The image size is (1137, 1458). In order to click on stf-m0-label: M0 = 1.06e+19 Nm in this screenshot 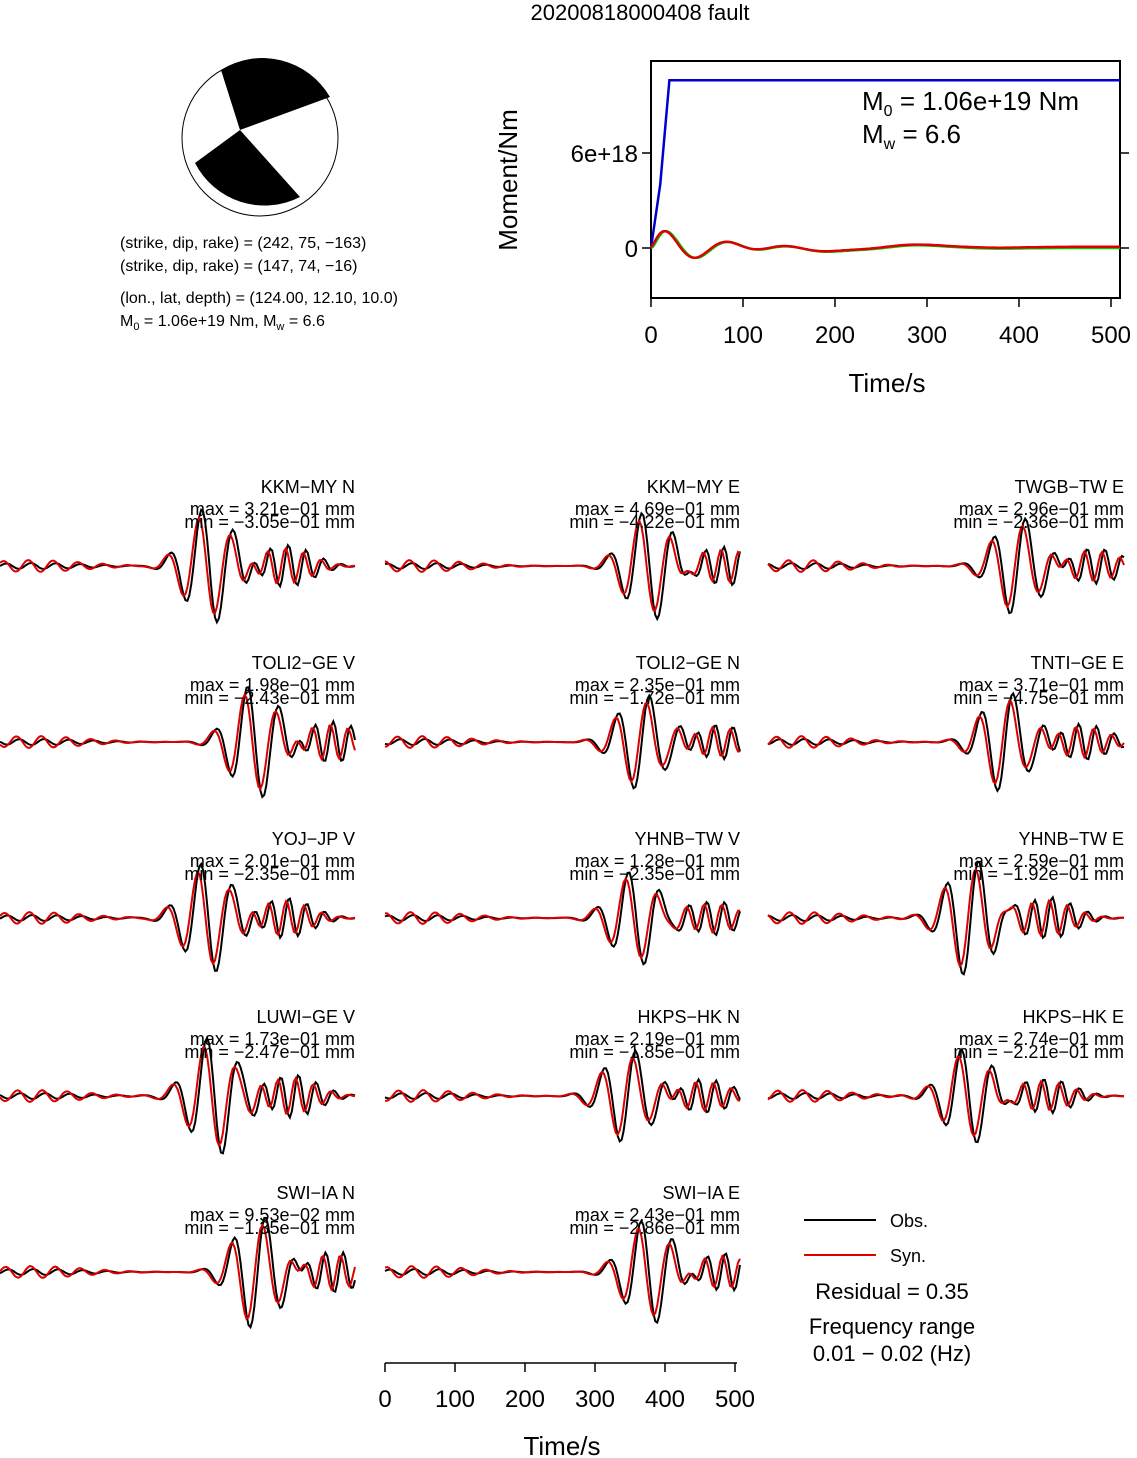, I will do `click(970, 103)`.